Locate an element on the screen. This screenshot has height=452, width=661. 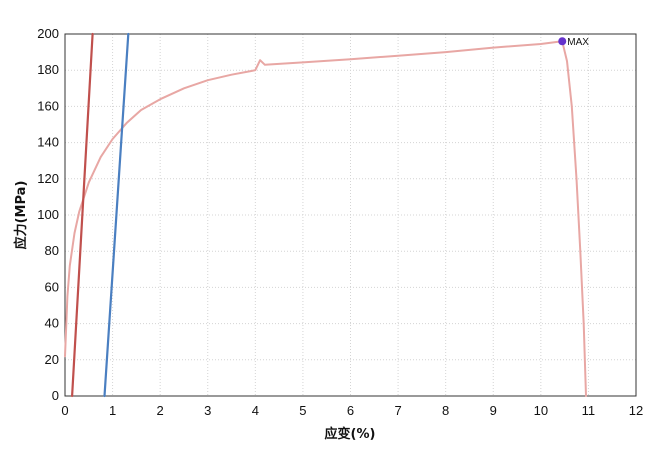
y-tick-label: 20 is located at coordinates (52, 359).